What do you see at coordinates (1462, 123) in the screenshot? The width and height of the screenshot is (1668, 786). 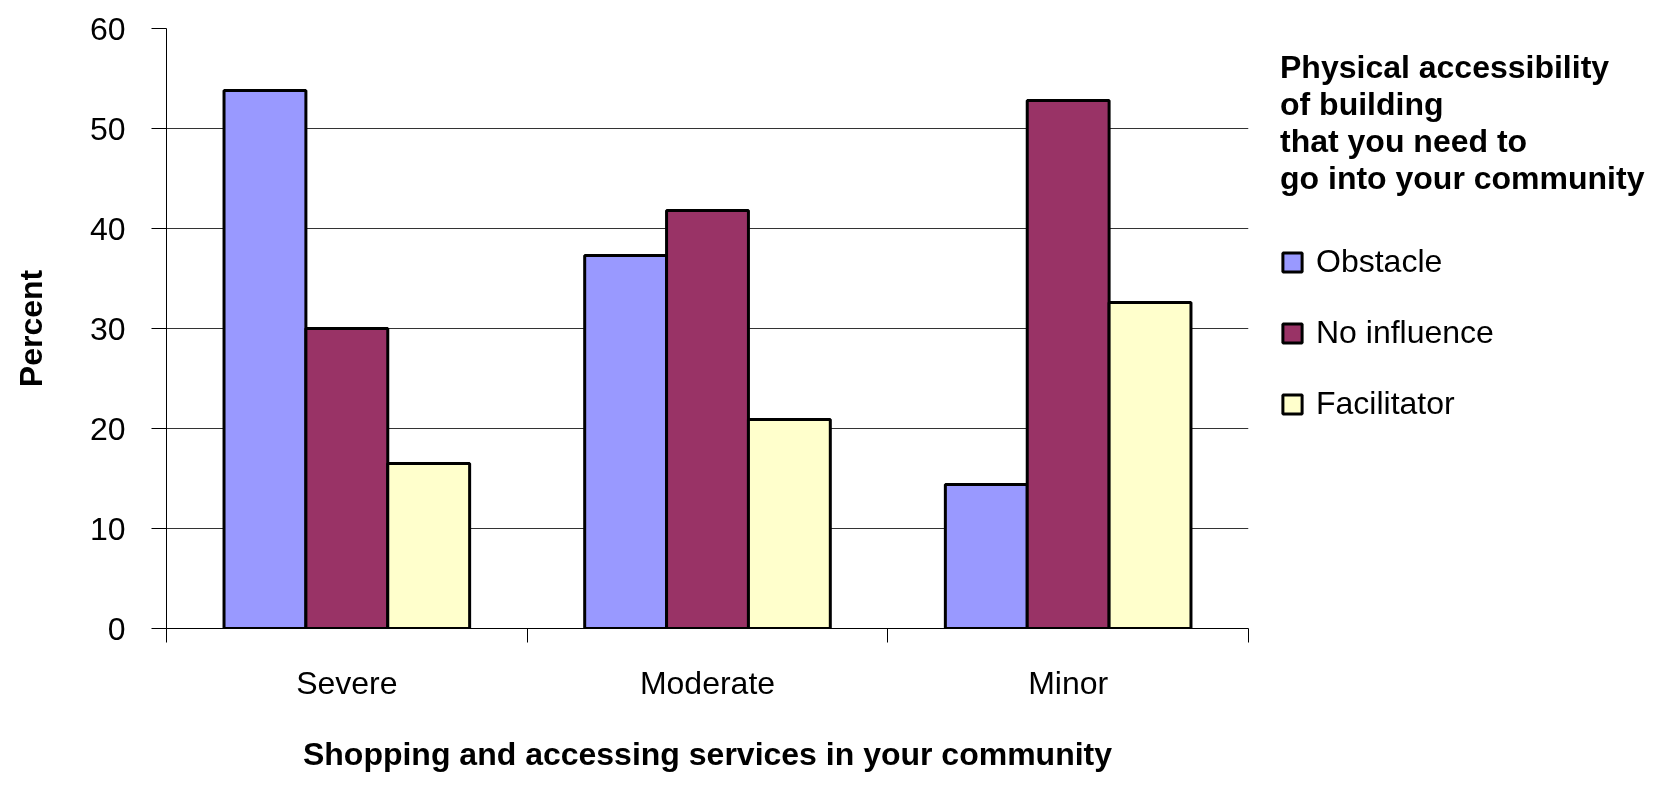 I see `legend-title: Physical accessibility of building that you need to go into your community` at bounding box center [1462, 123].